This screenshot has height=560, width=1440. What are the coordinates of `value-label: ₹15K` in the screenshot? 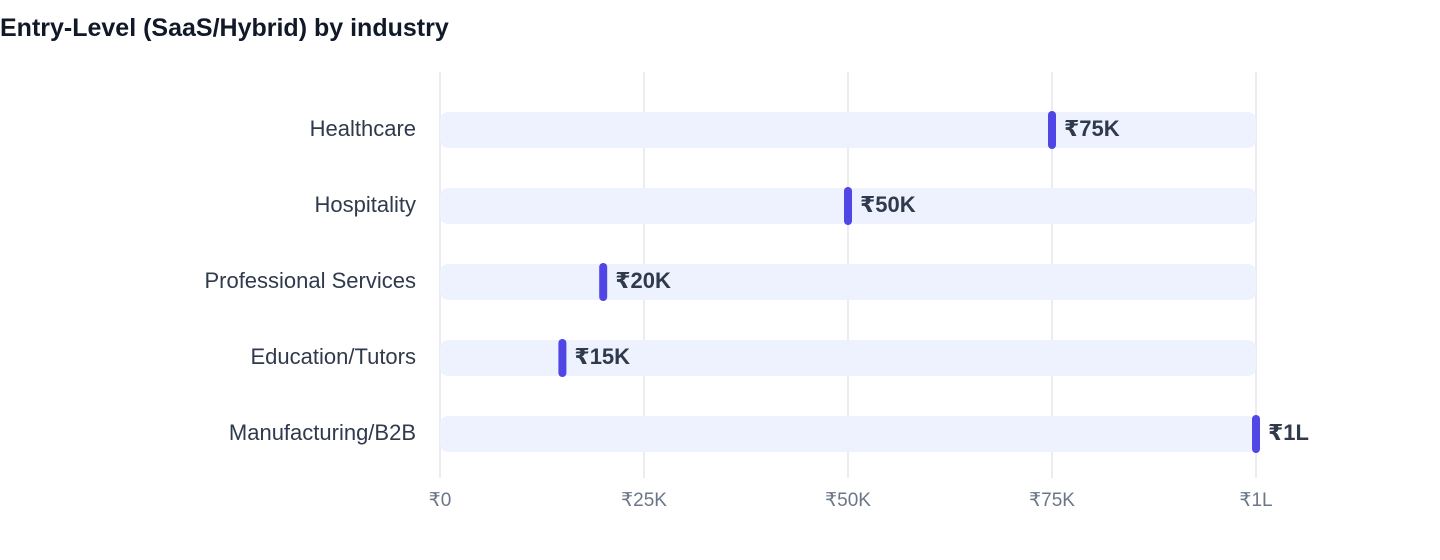 It's located at (602, 356).